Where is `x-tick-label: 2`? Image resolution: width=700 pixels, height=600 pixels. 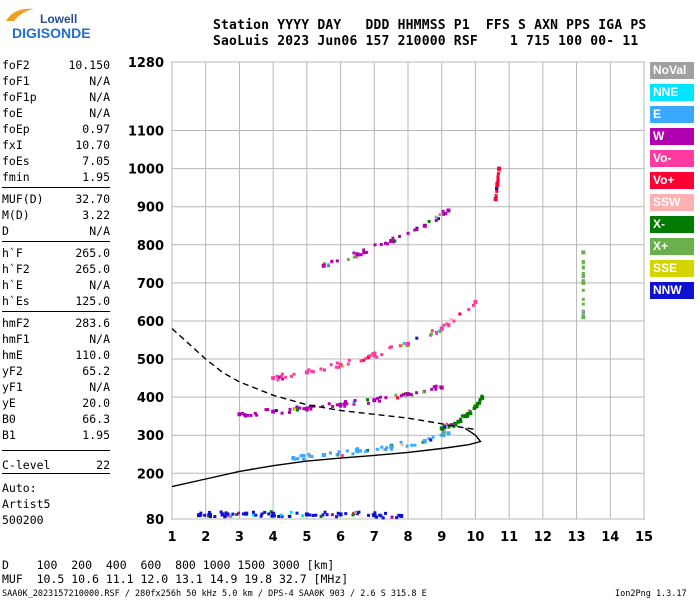 x-tick-label: 2 is located at coordinates (205, 537).